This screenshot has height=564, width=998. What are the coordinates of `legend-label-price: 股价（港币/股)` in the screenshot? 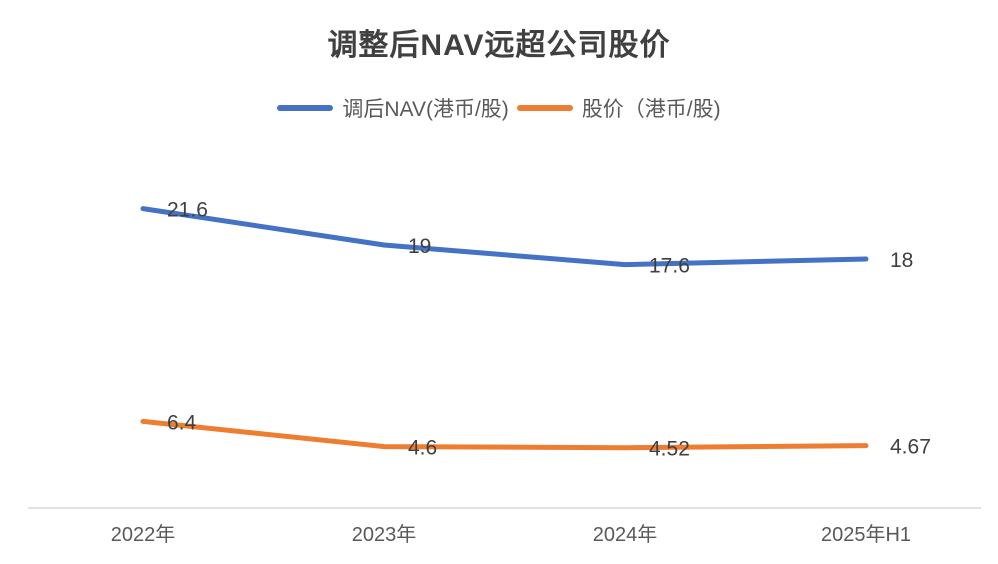 It's located at (651, 109).